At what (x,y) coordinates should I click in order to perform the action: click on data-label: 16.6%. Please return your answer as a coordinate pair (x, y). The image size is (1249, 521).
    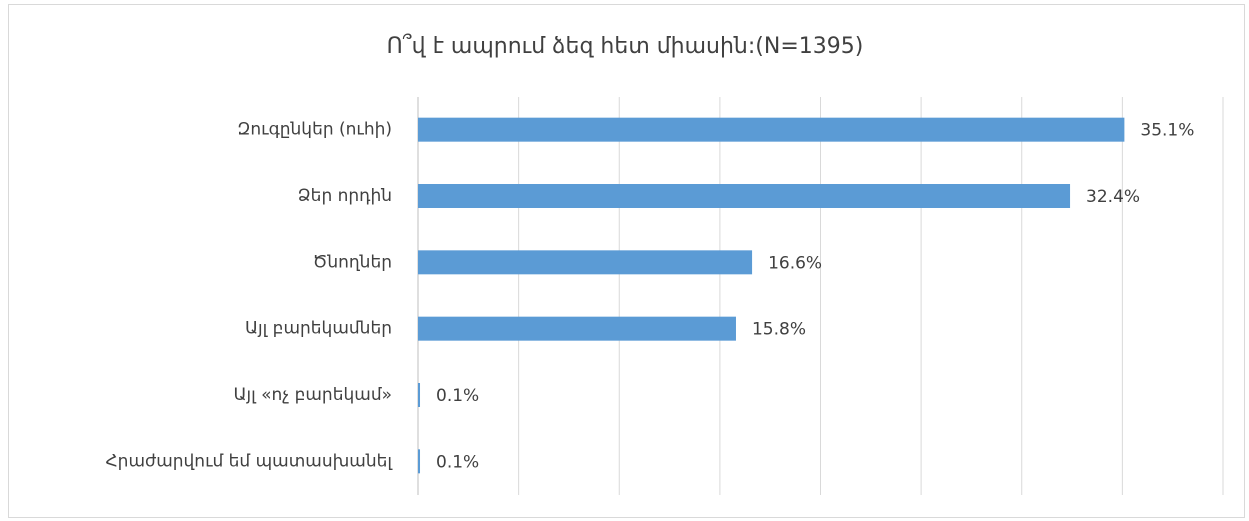
    Looking at the image, I should click on (795, 263).